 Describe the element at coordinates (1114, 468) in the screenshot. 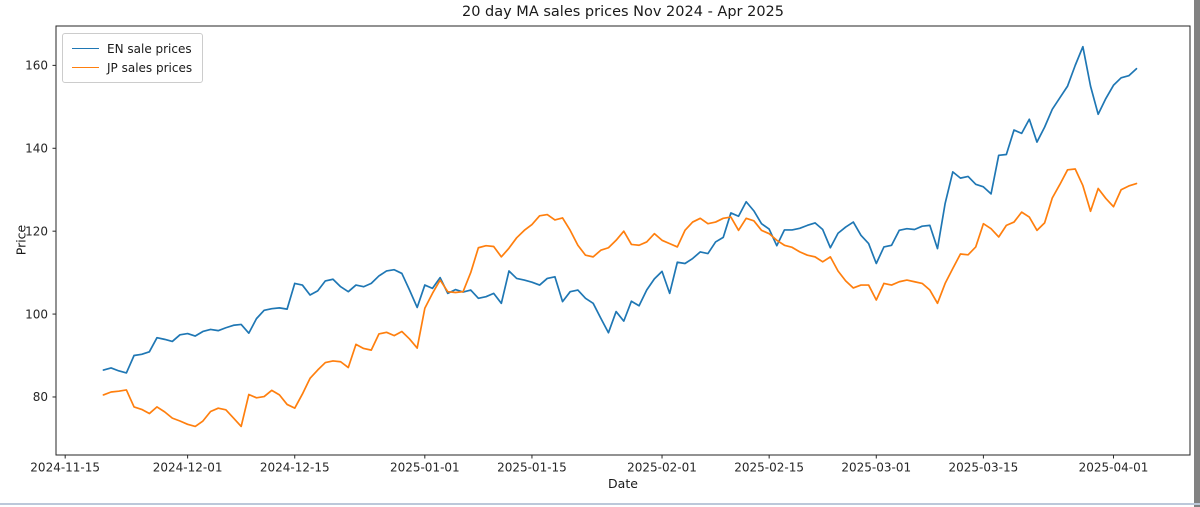

I see `x-tick-label: 2025-04-01` at that location.